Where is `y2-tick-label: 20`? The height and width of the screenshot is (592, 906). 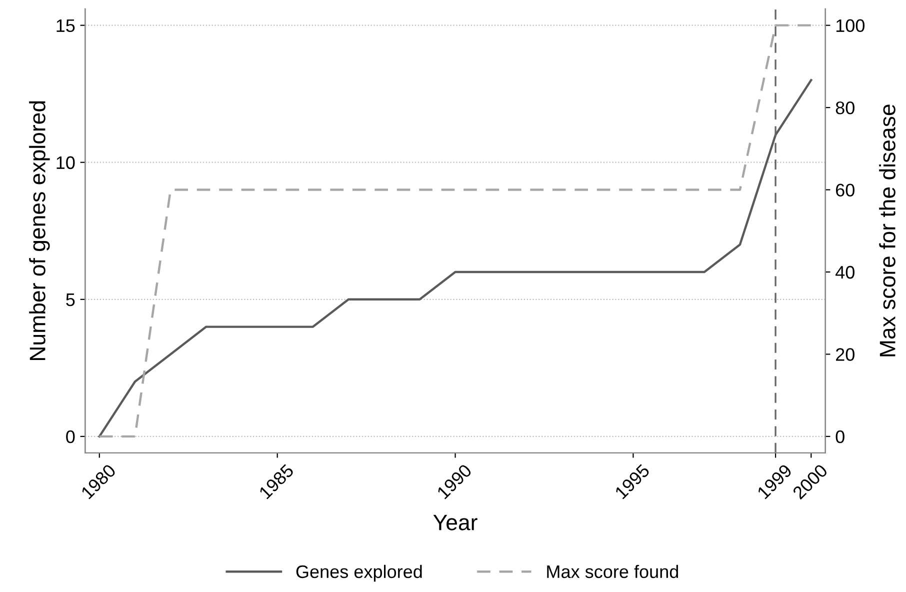
y2-tick-label: 20 is located at coordinates (845, 354).